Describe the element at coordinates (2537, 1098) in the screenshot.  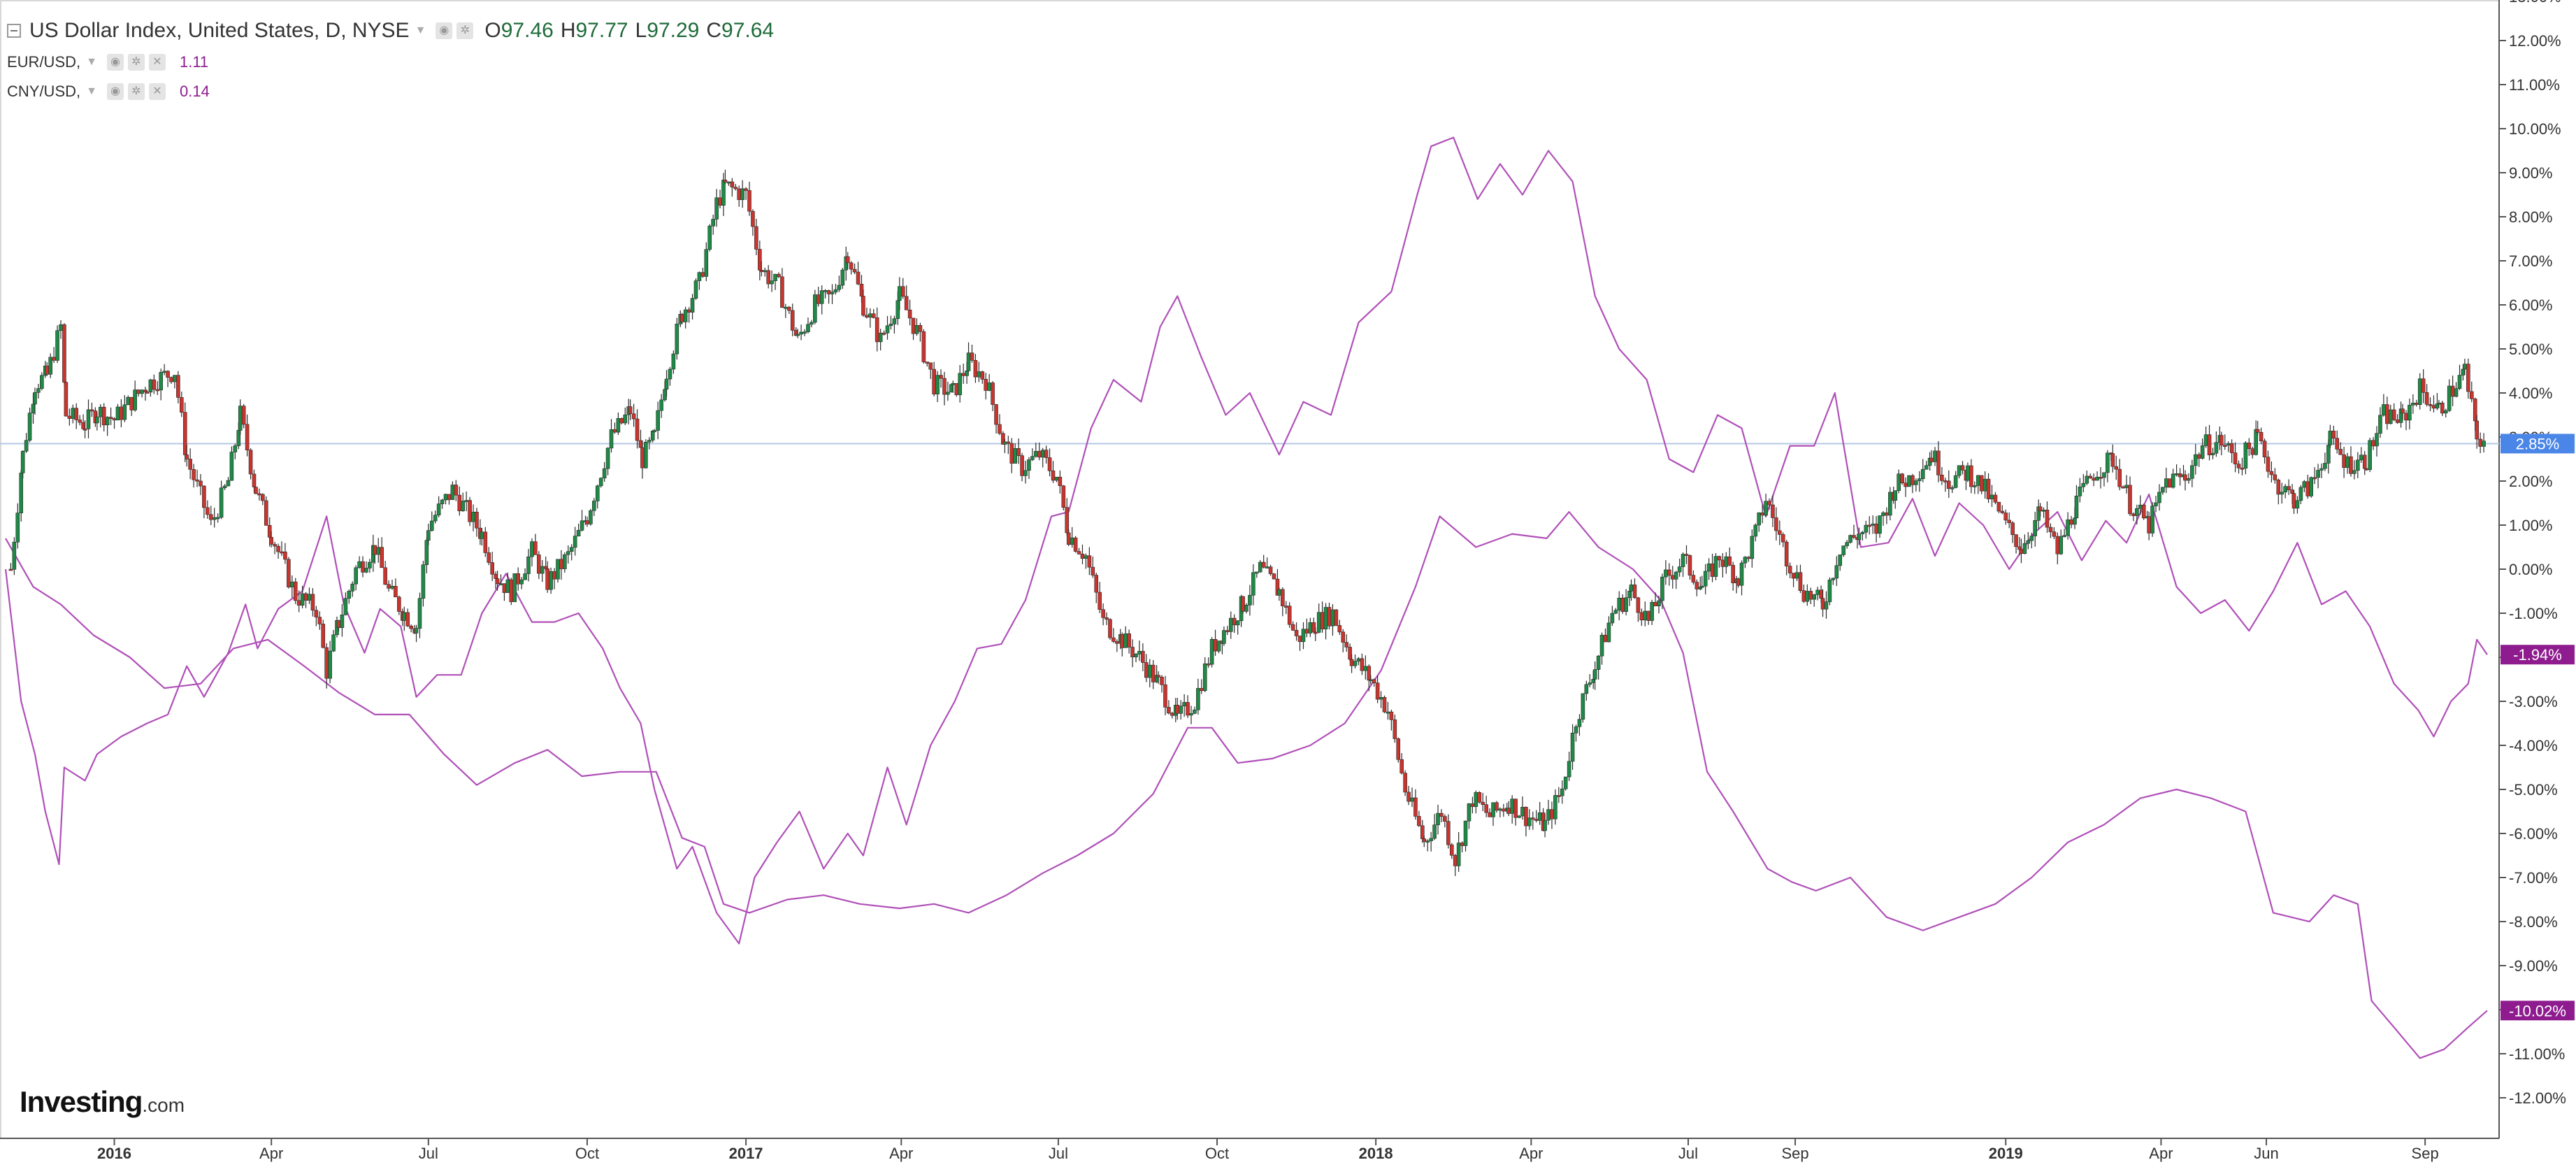
I see `y-tick-label: -12.00%` at that location.